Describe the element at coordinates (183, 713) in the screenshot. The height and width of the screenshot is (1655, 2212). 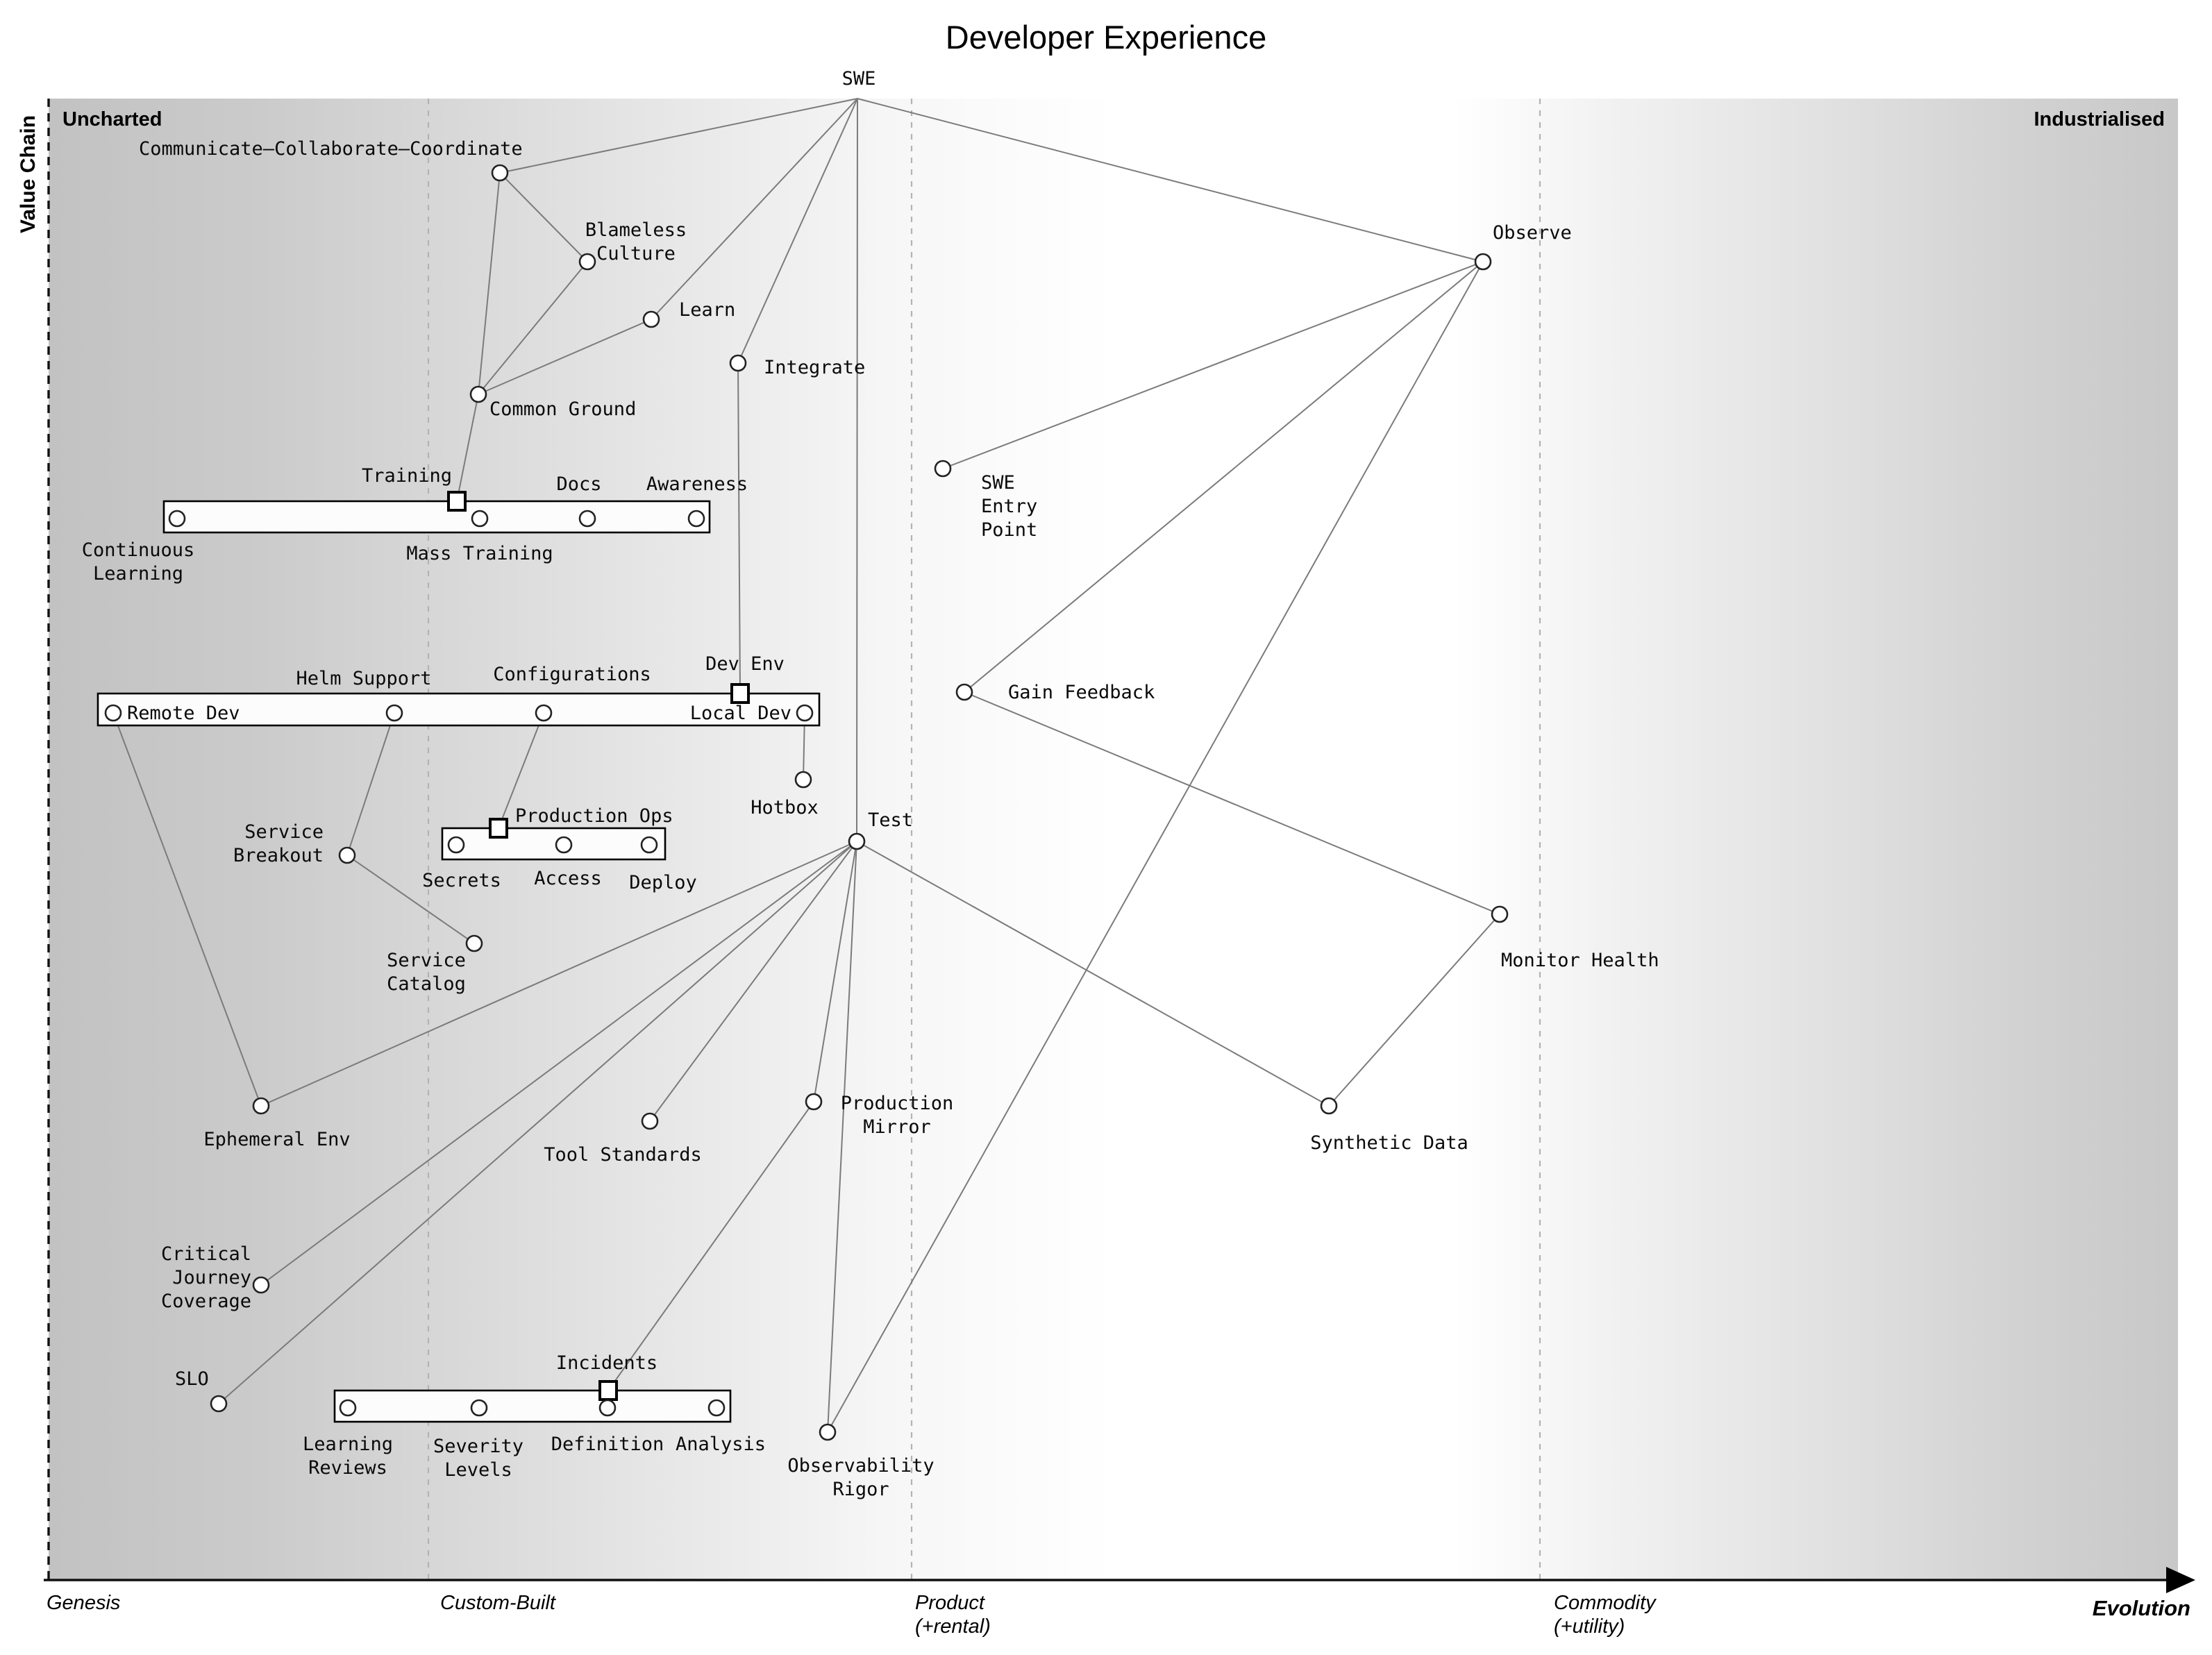
I see `label-remote-dev: Remote Dev` at that location.